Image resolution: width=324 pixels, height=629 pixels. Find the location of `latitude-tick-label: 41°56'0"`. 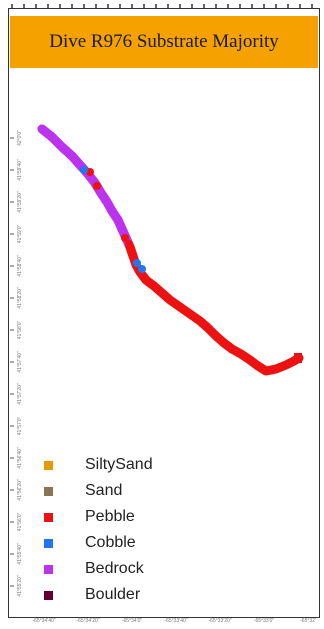

latitude-tick-label: 41°56'0" is located at coordinates (20, 521).